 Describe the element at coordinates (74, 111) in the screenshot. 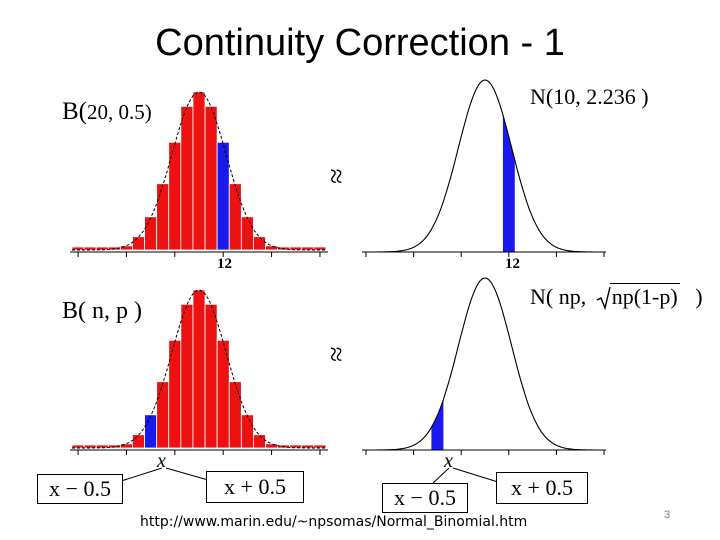

I see `top-left-dist-name: B(` at that location.